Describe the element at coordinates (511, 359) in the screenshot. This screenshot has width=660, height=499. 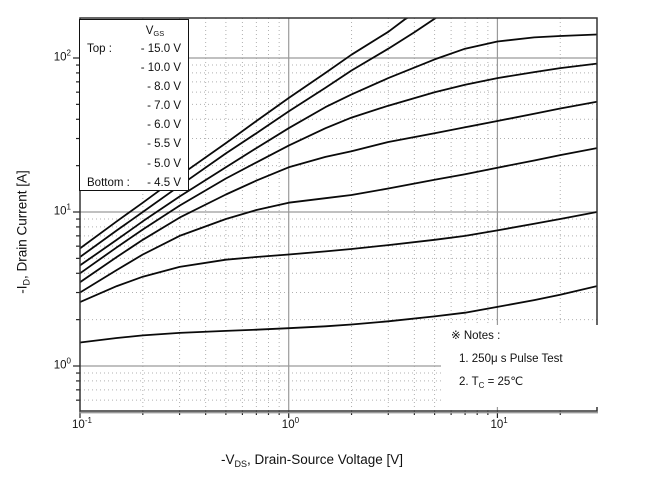
I see `note-pulse-test: 1. 250μ s Pulse Test` at that location.